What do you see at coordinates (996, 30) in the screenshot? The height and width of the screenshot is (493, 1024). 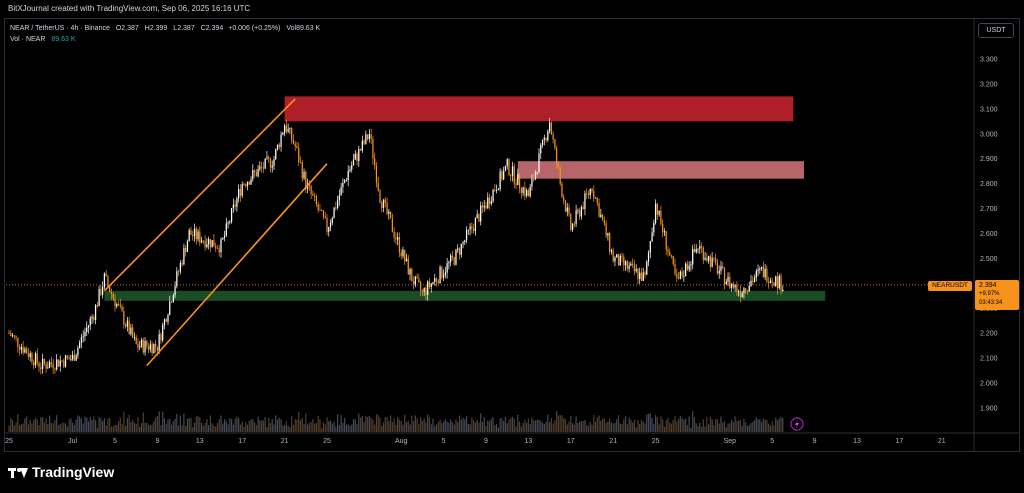 I see `currency-button: USDT` at bounding box center [996, 30].